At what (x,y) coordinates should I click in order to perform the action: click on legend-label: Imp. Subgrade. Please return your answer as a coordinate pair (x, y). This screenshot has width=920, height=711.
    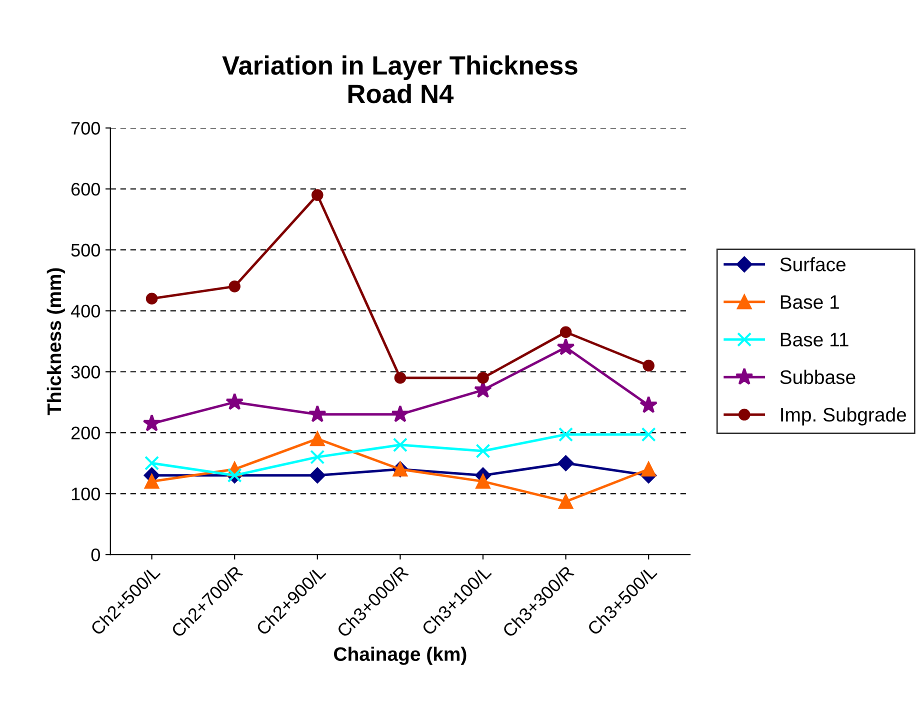
    Looking at the image, I should click on (843, 416).